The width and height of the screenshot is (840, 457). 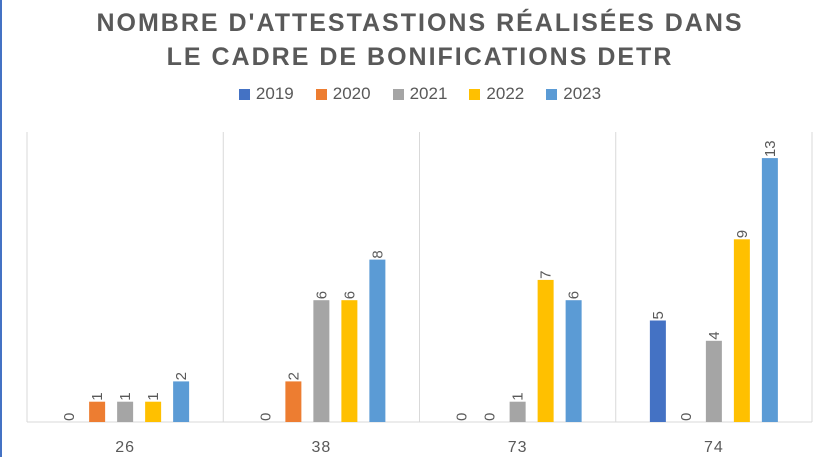 What do you see at coordinates (714, 335) in the screenshot?
I see `data-label-2021-74: 4` at bounding box center [714, 335].